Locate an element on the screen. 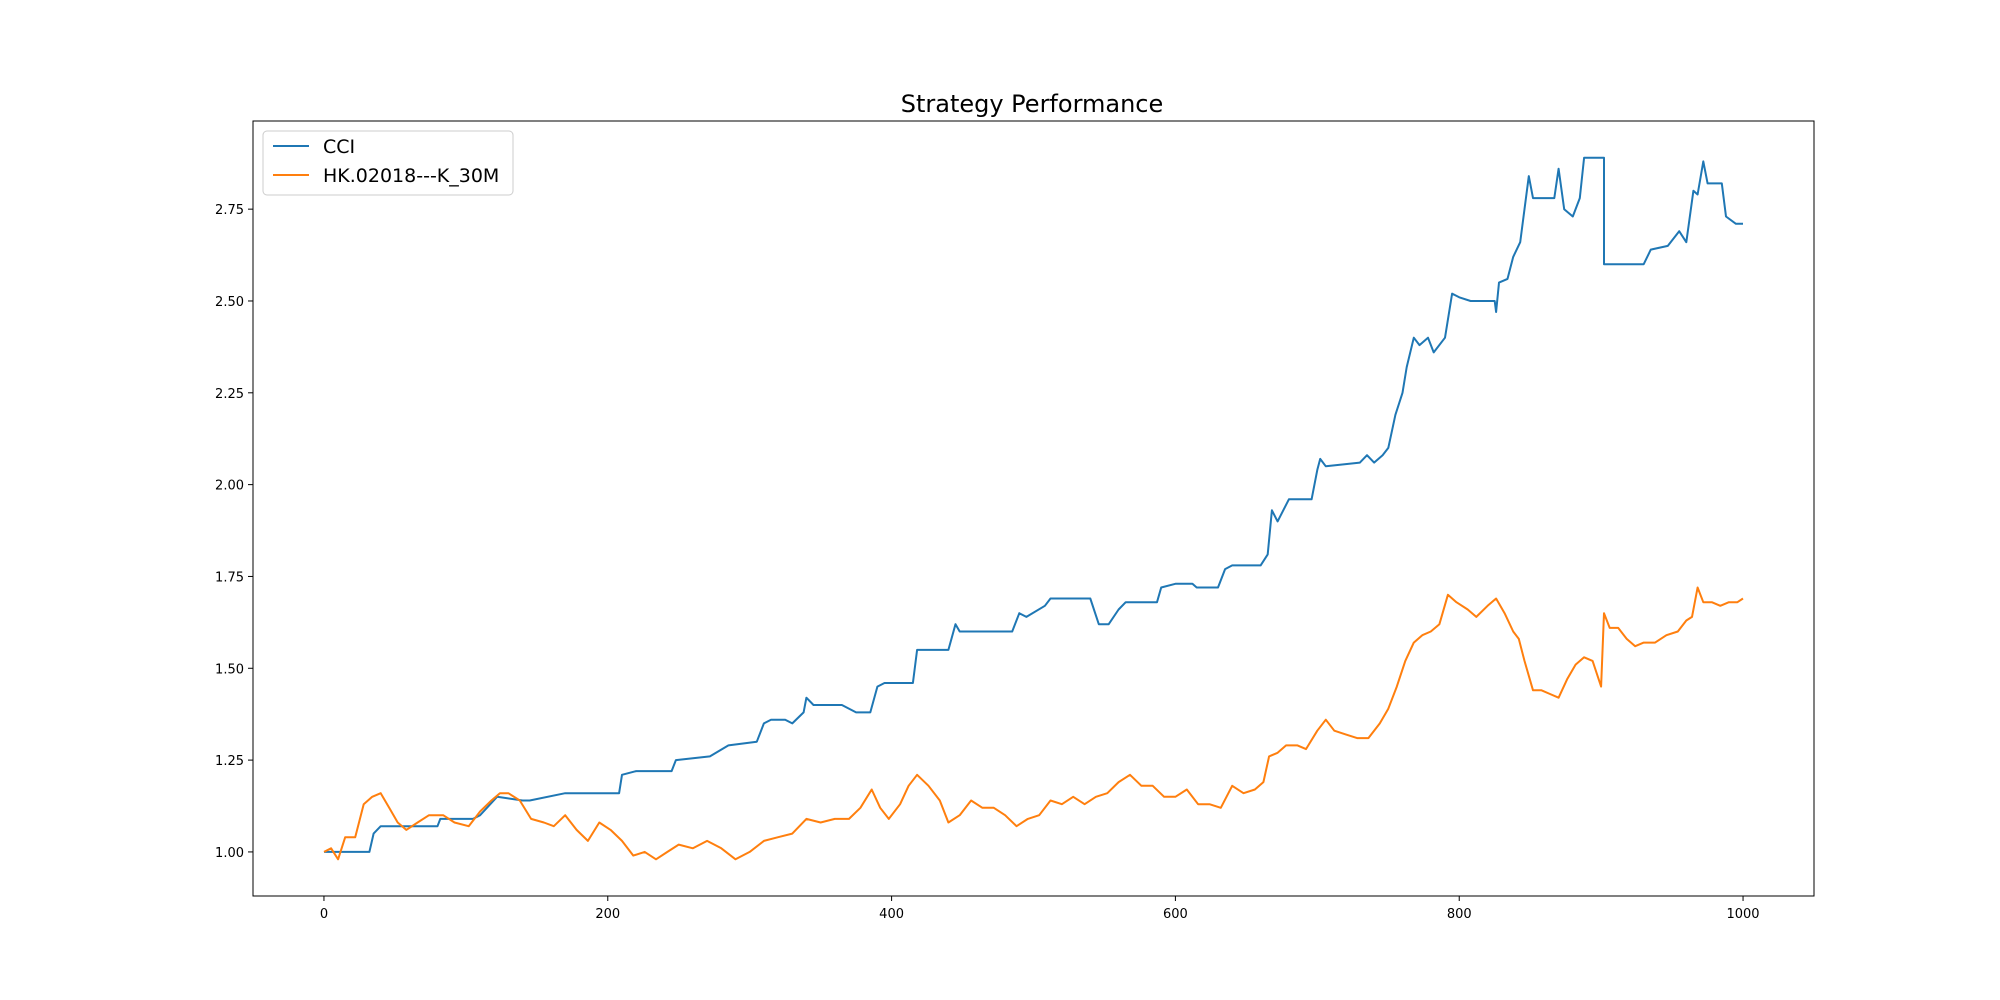 The image size is (2000, 1000). chart-title: Strategy Performance is located at coordinates (1032, 104).